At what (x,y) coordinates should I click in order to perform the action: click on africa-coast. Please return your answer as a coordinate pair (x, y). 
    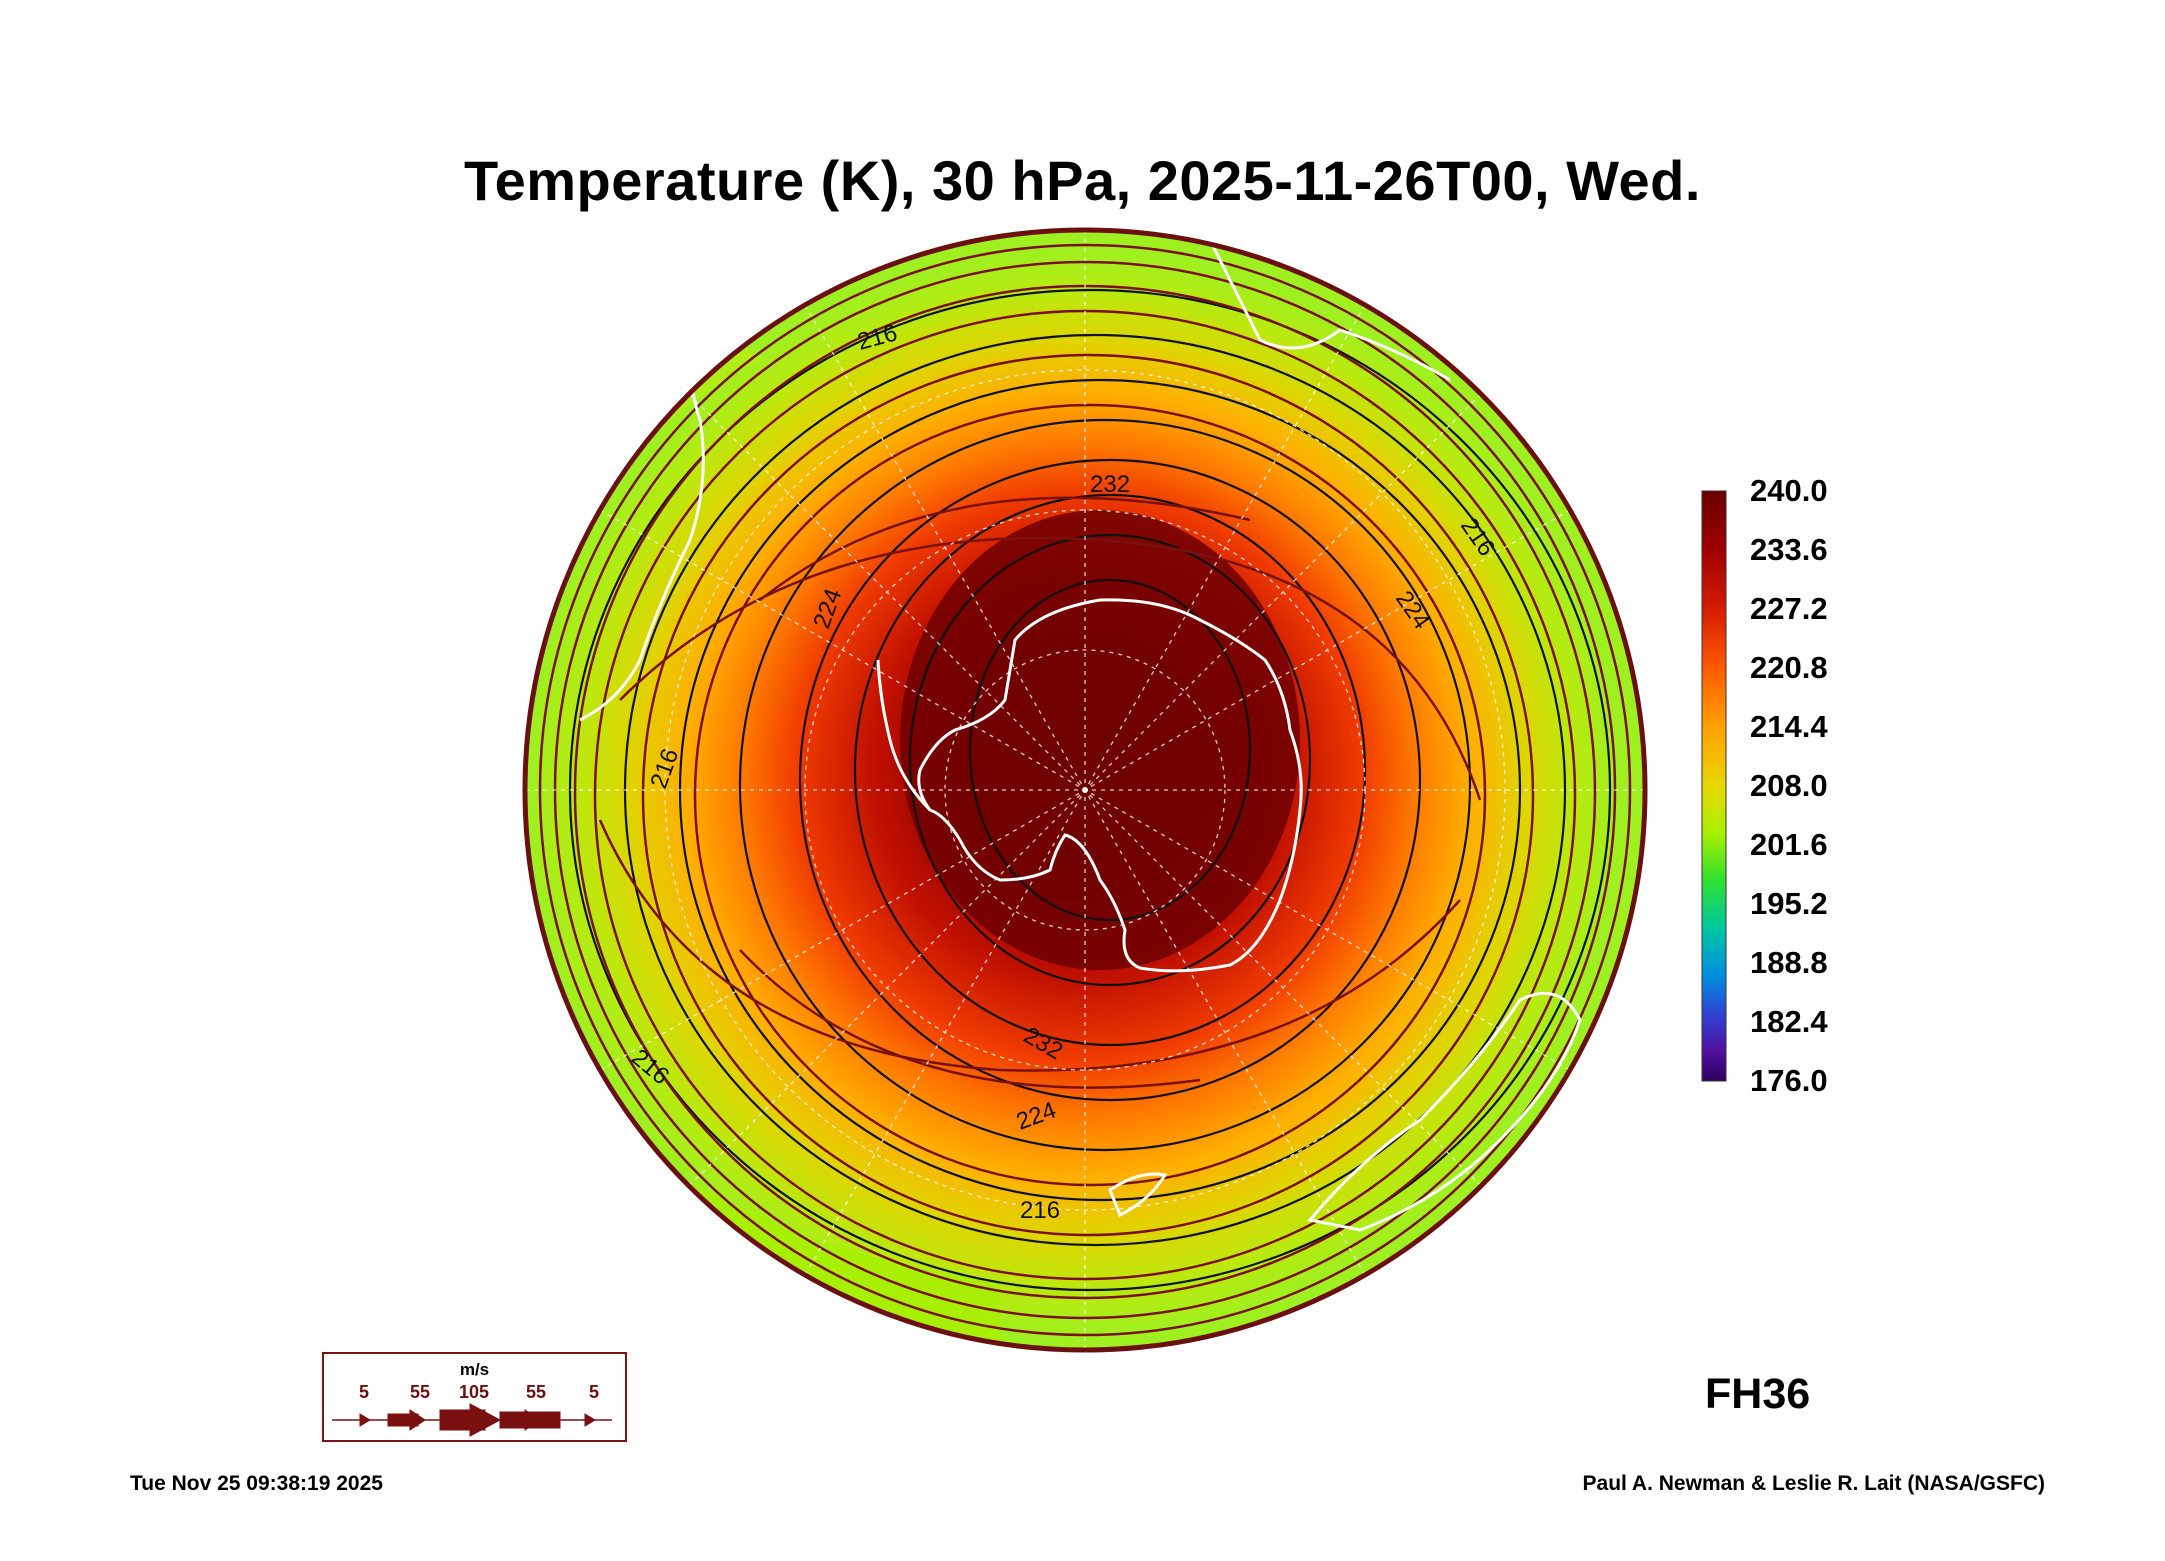
    Looking at the image, I should click on (1329, 310).